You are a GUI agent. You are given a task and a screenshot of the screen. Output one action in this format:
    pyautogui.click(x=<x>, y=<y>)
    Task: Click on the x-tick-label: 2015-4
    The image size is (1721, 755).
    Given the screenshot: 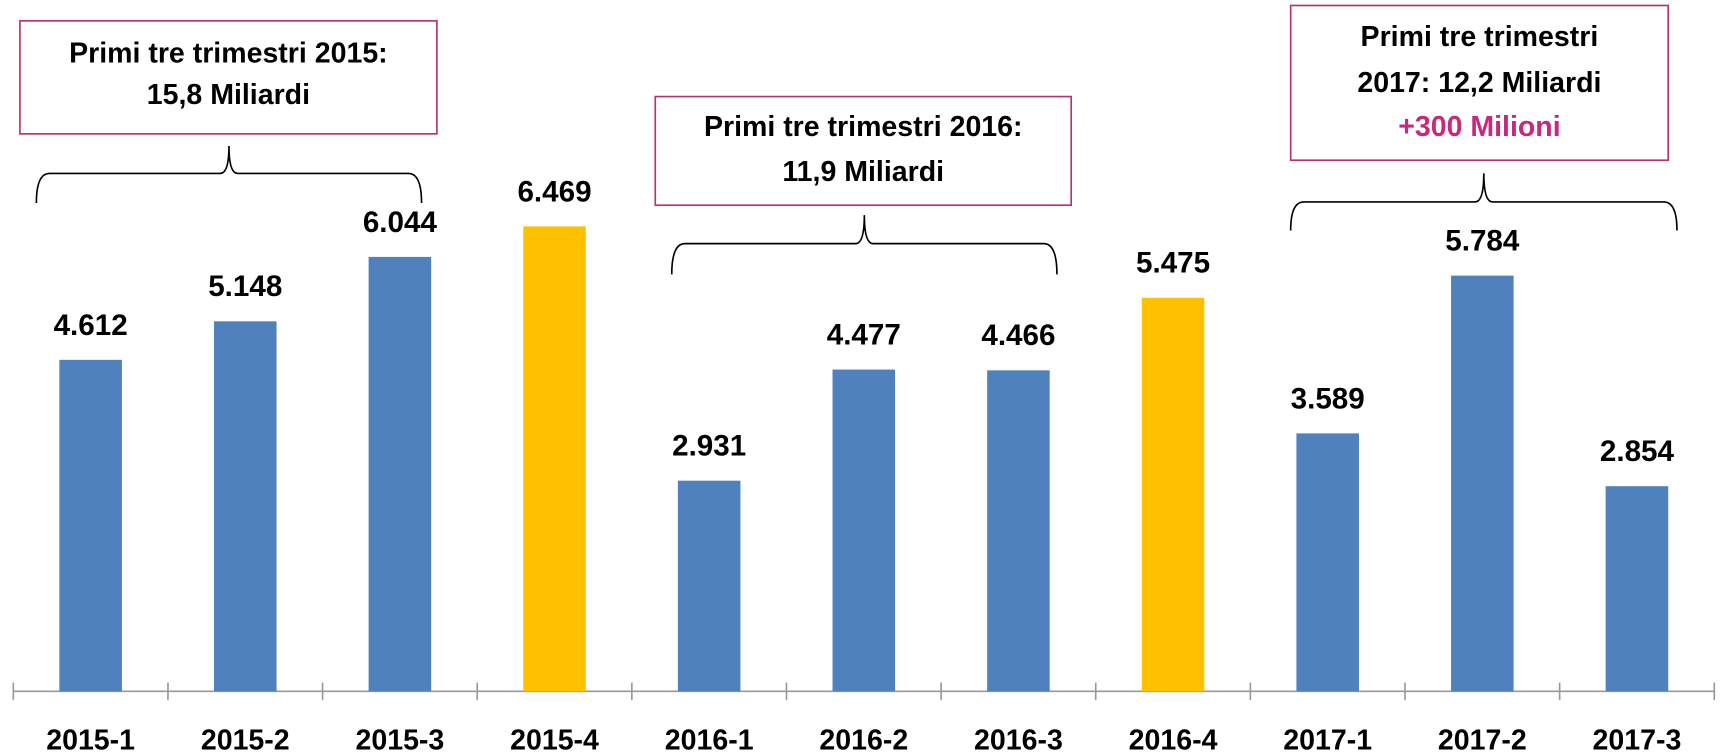 What is the action you would take?
    pyautogui.click(x=554, y=739)
    